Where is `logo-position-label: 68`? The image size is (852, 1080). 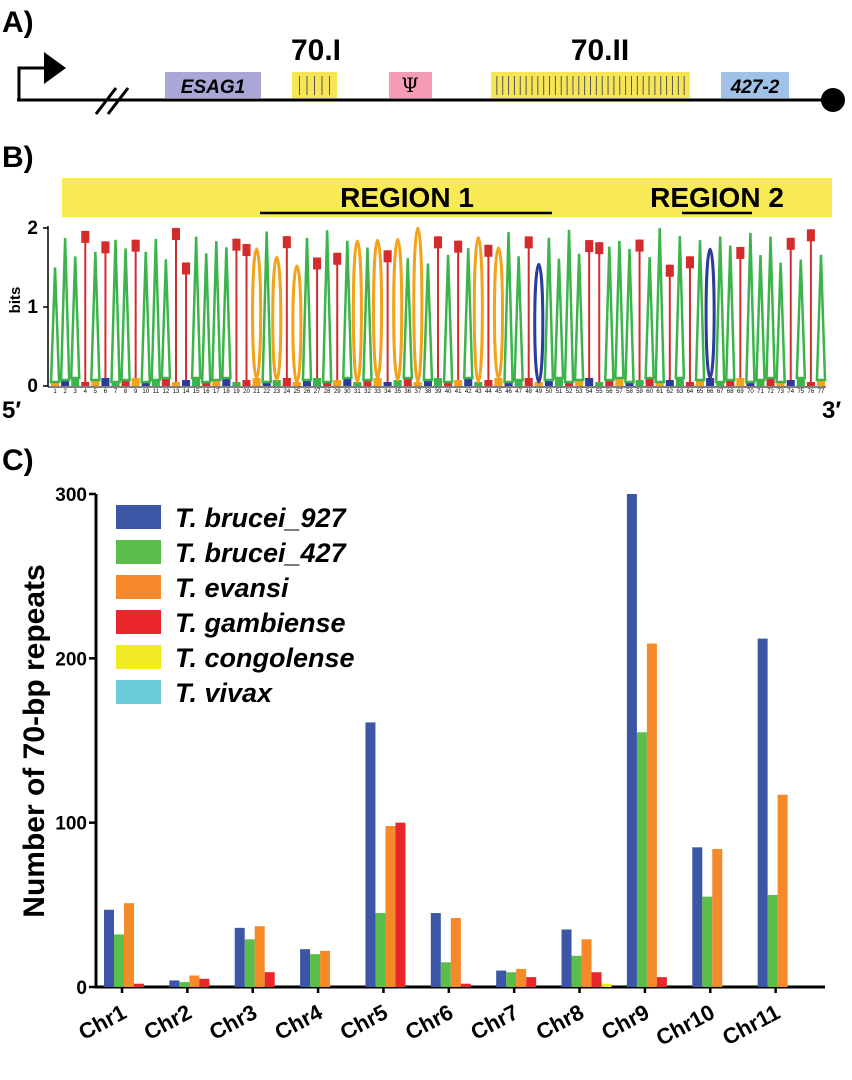 logo-position-label: 68 is located at coordinates (730, 392).